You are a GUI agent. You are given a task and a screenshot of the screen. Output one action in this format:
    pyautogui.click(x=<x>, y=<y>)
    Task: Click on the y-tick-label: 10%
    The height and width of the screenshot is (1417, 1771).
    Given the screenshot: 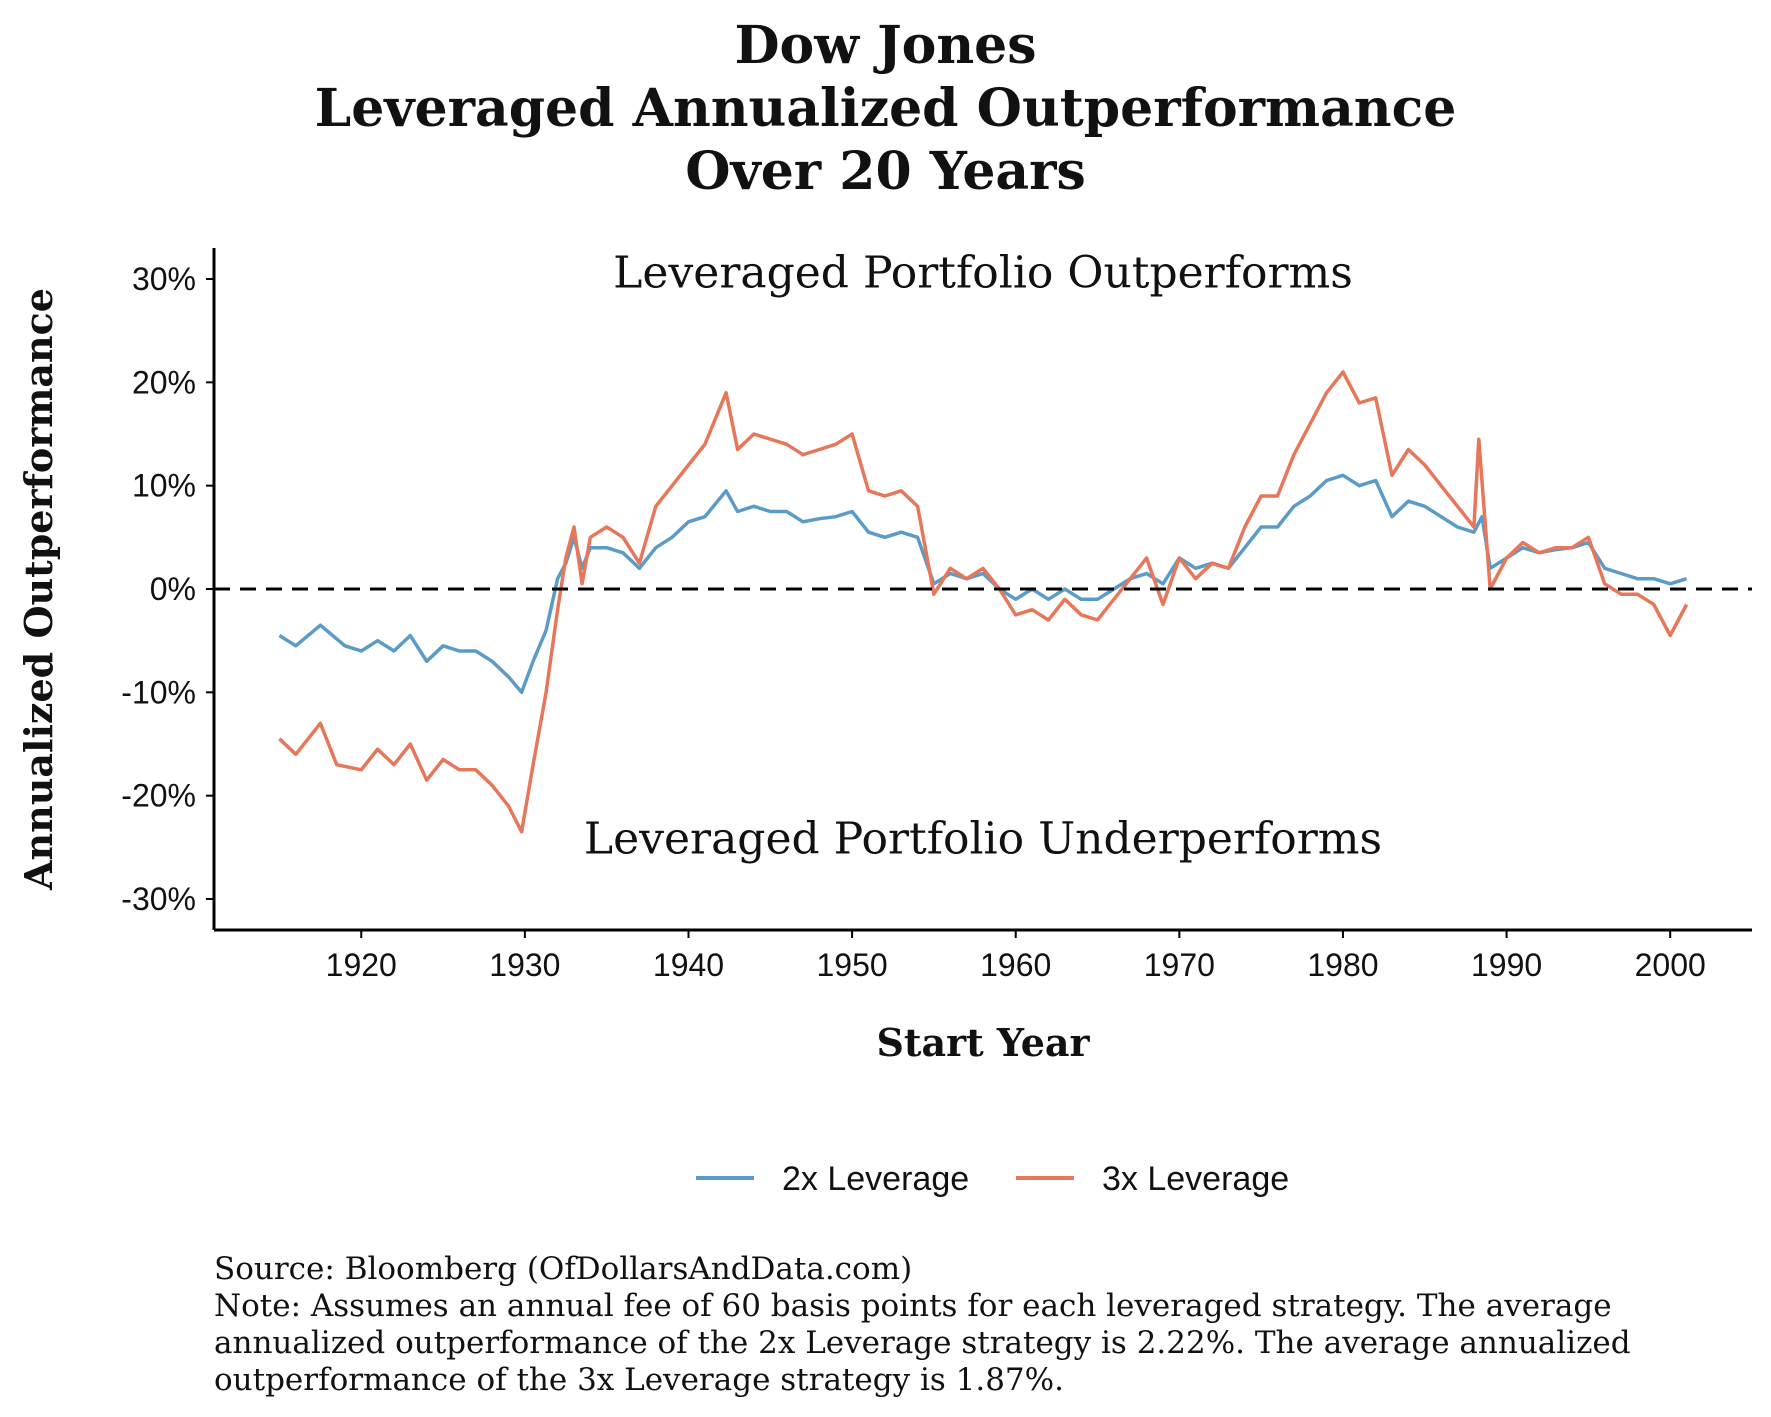 What is the action you would take?
    pyautogui.click(x=164, y=486)
    